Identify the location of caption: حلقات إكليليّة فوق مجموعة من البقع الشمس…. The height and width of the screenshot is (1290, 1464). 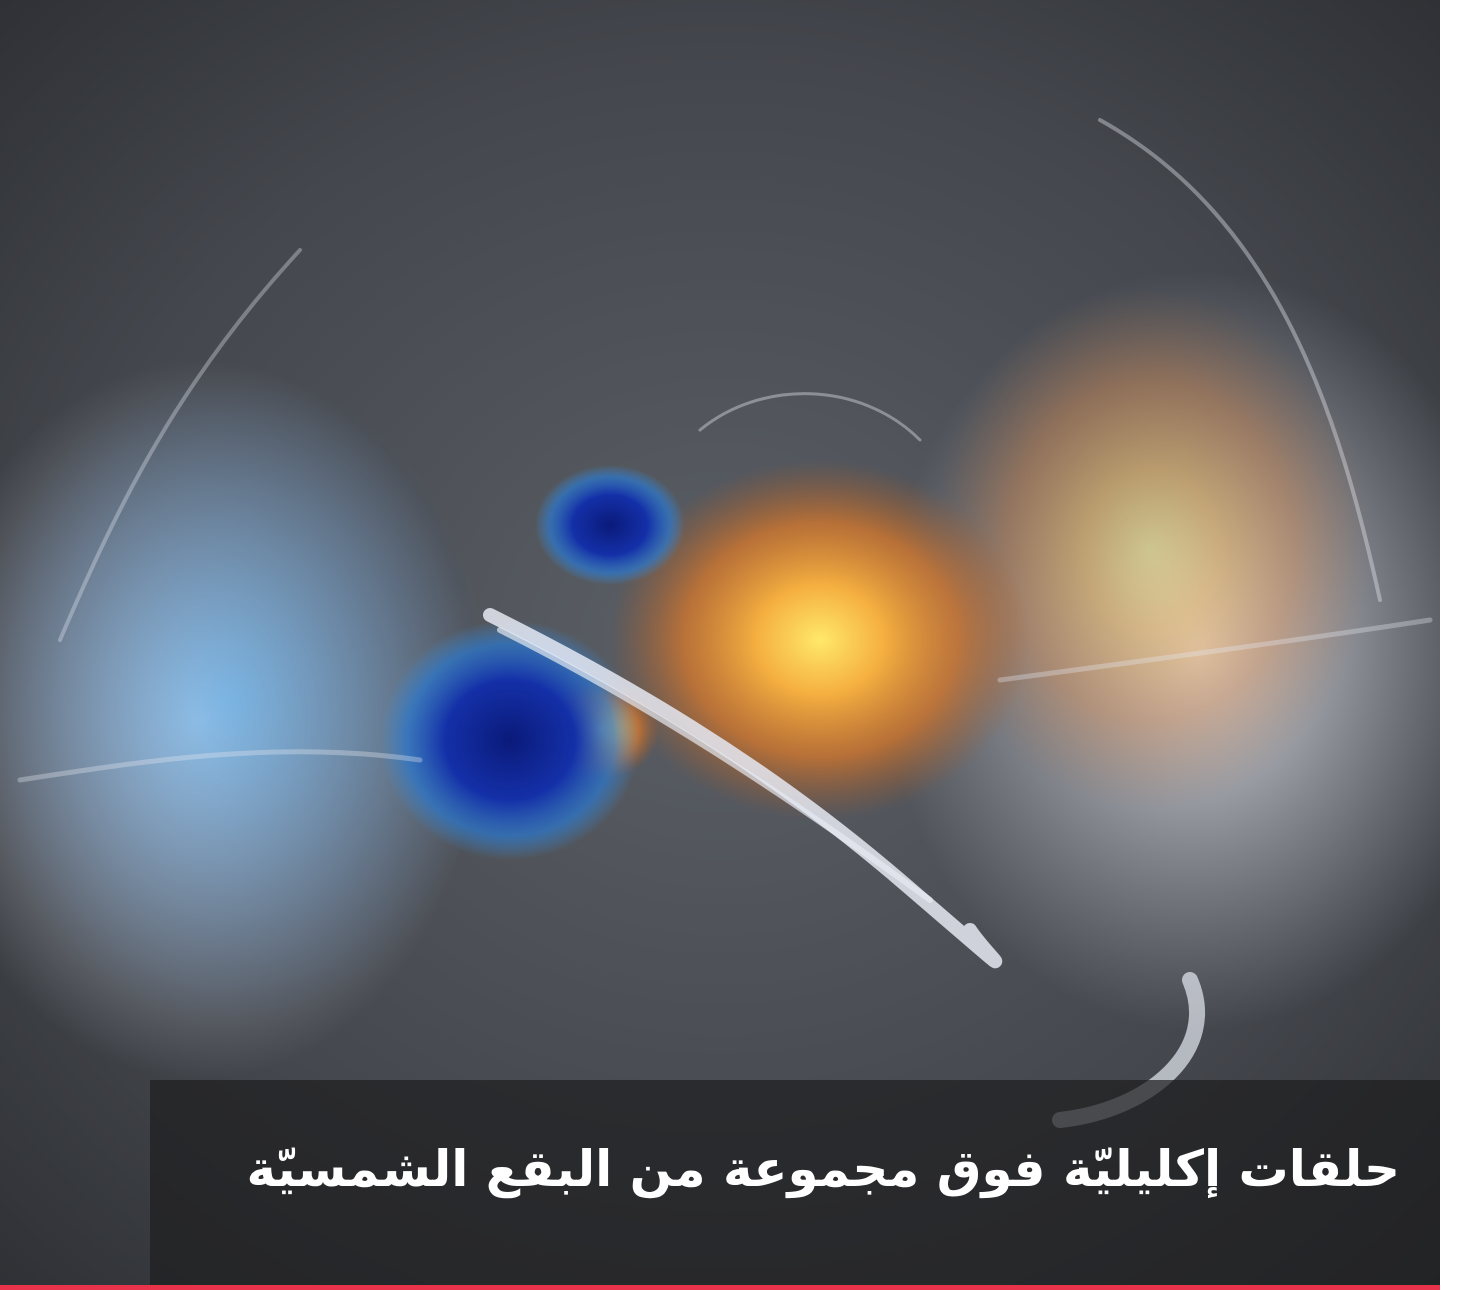
(823, 1169).